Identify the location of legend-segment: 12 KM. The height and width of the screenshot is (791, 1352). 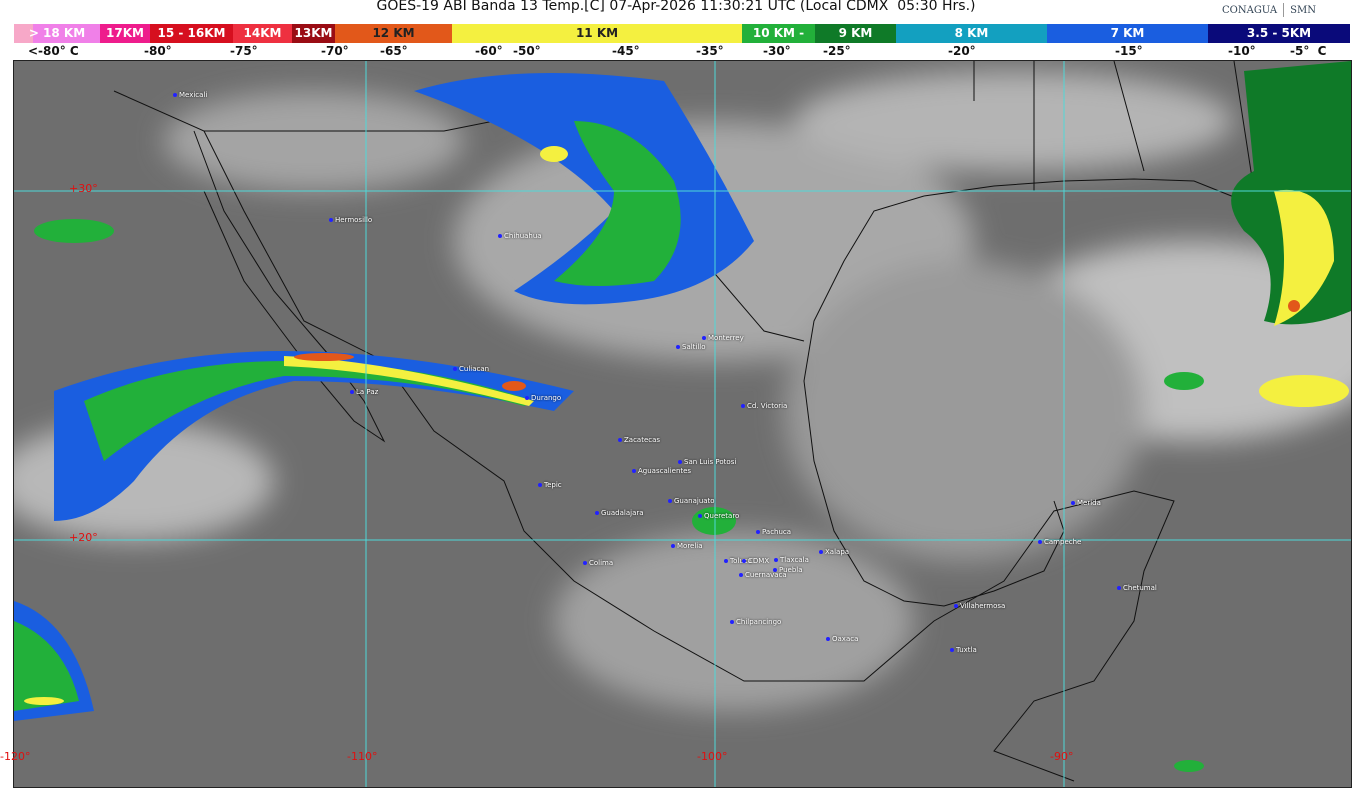
(393, 33).